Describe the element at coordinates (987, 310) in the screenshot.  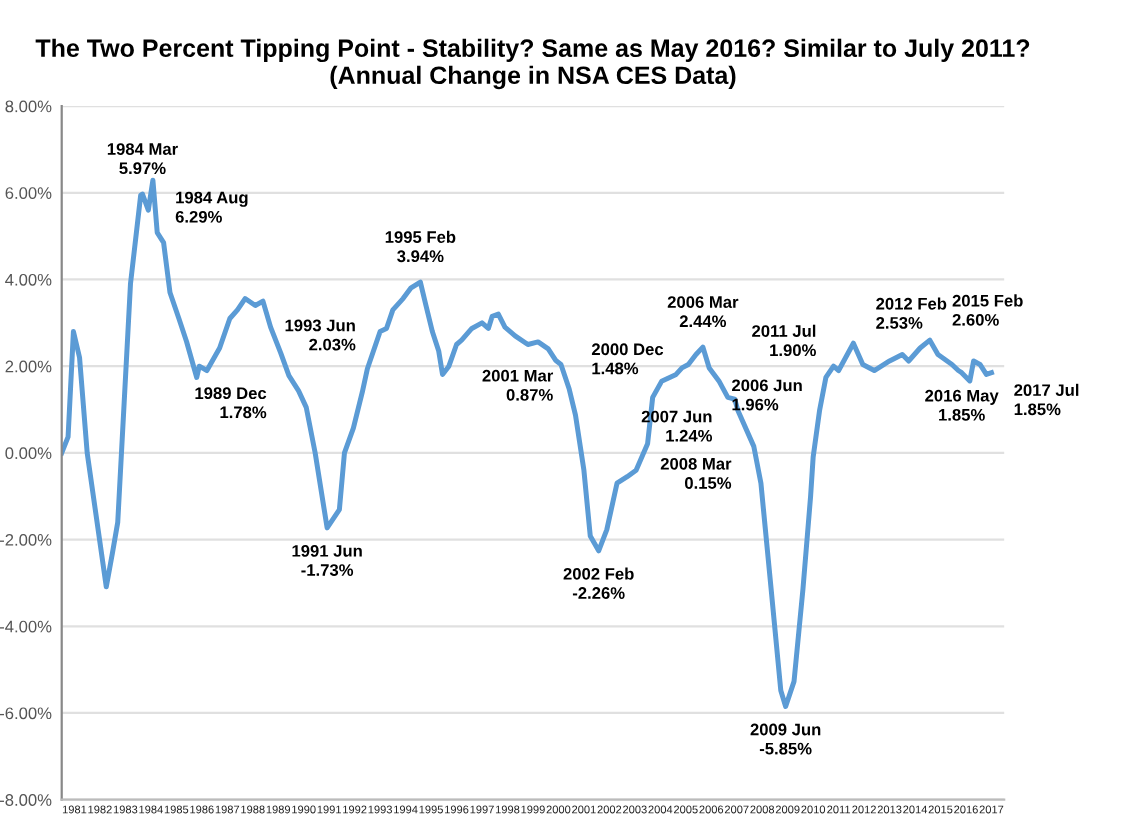
I see `annotation: 2015 Feb 2.60%` at that location.